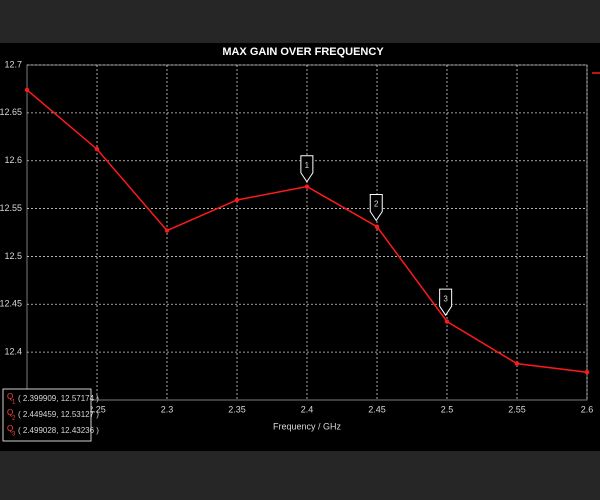  Describe the element at coordinates (97, 409) in the screenshot. I see `x-tick-label: 2.25` at that location.